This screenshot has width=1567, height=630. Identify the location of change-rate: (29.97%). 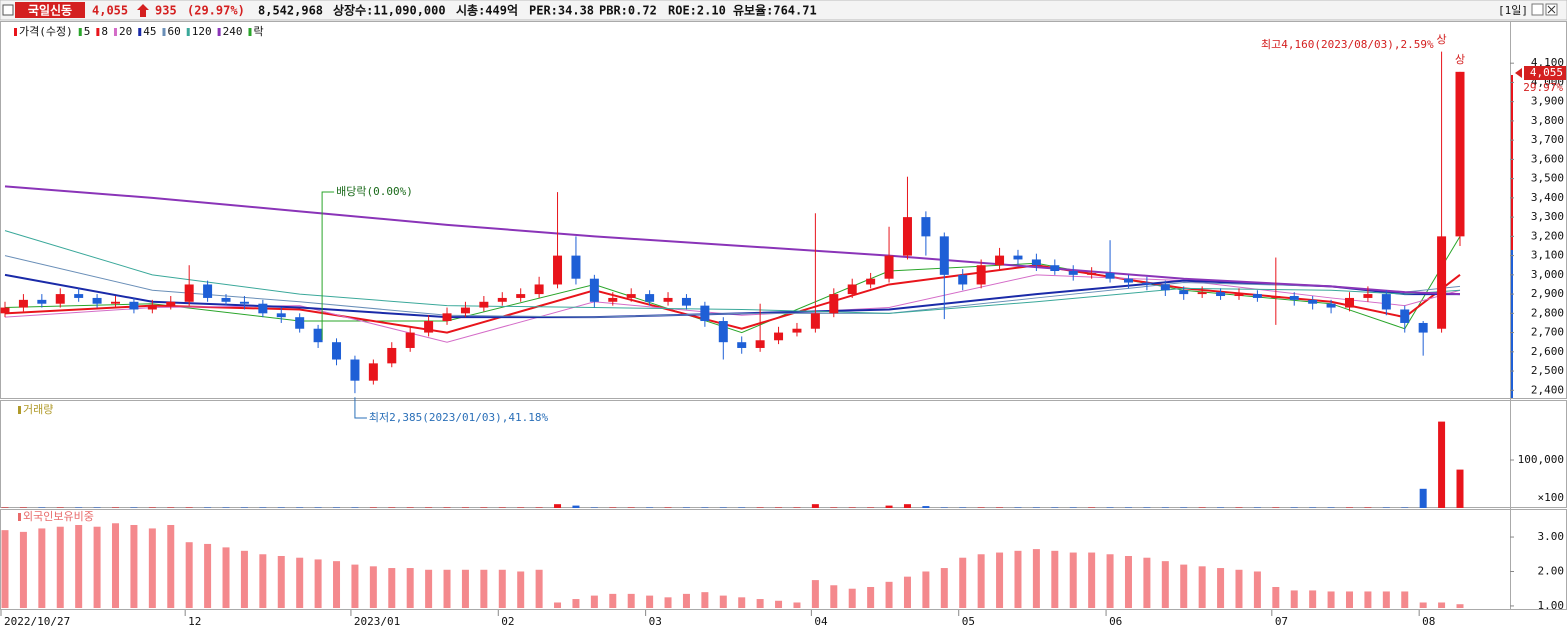
(216, 11).